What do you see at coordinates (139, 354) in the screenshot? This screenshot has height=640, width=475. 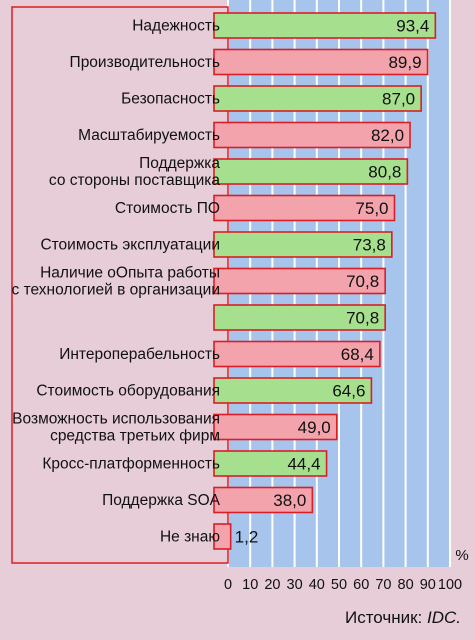 I see `category-label: Интероперабельность` at bounding box center [139, 354].